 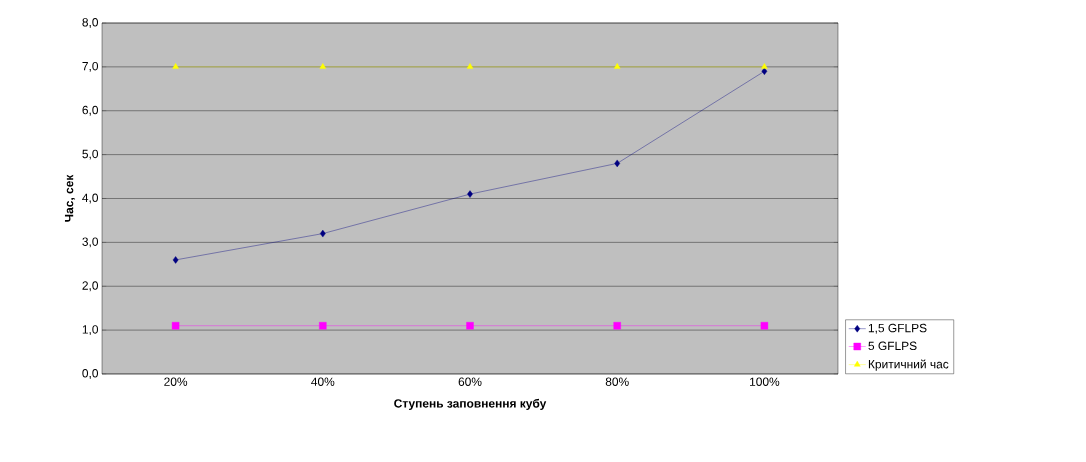 What do you see at coordinates (470, 404) in the screenshot?
I see `x-axis-title: Ступень заповнення кубу` at bounding box center [470, 404].